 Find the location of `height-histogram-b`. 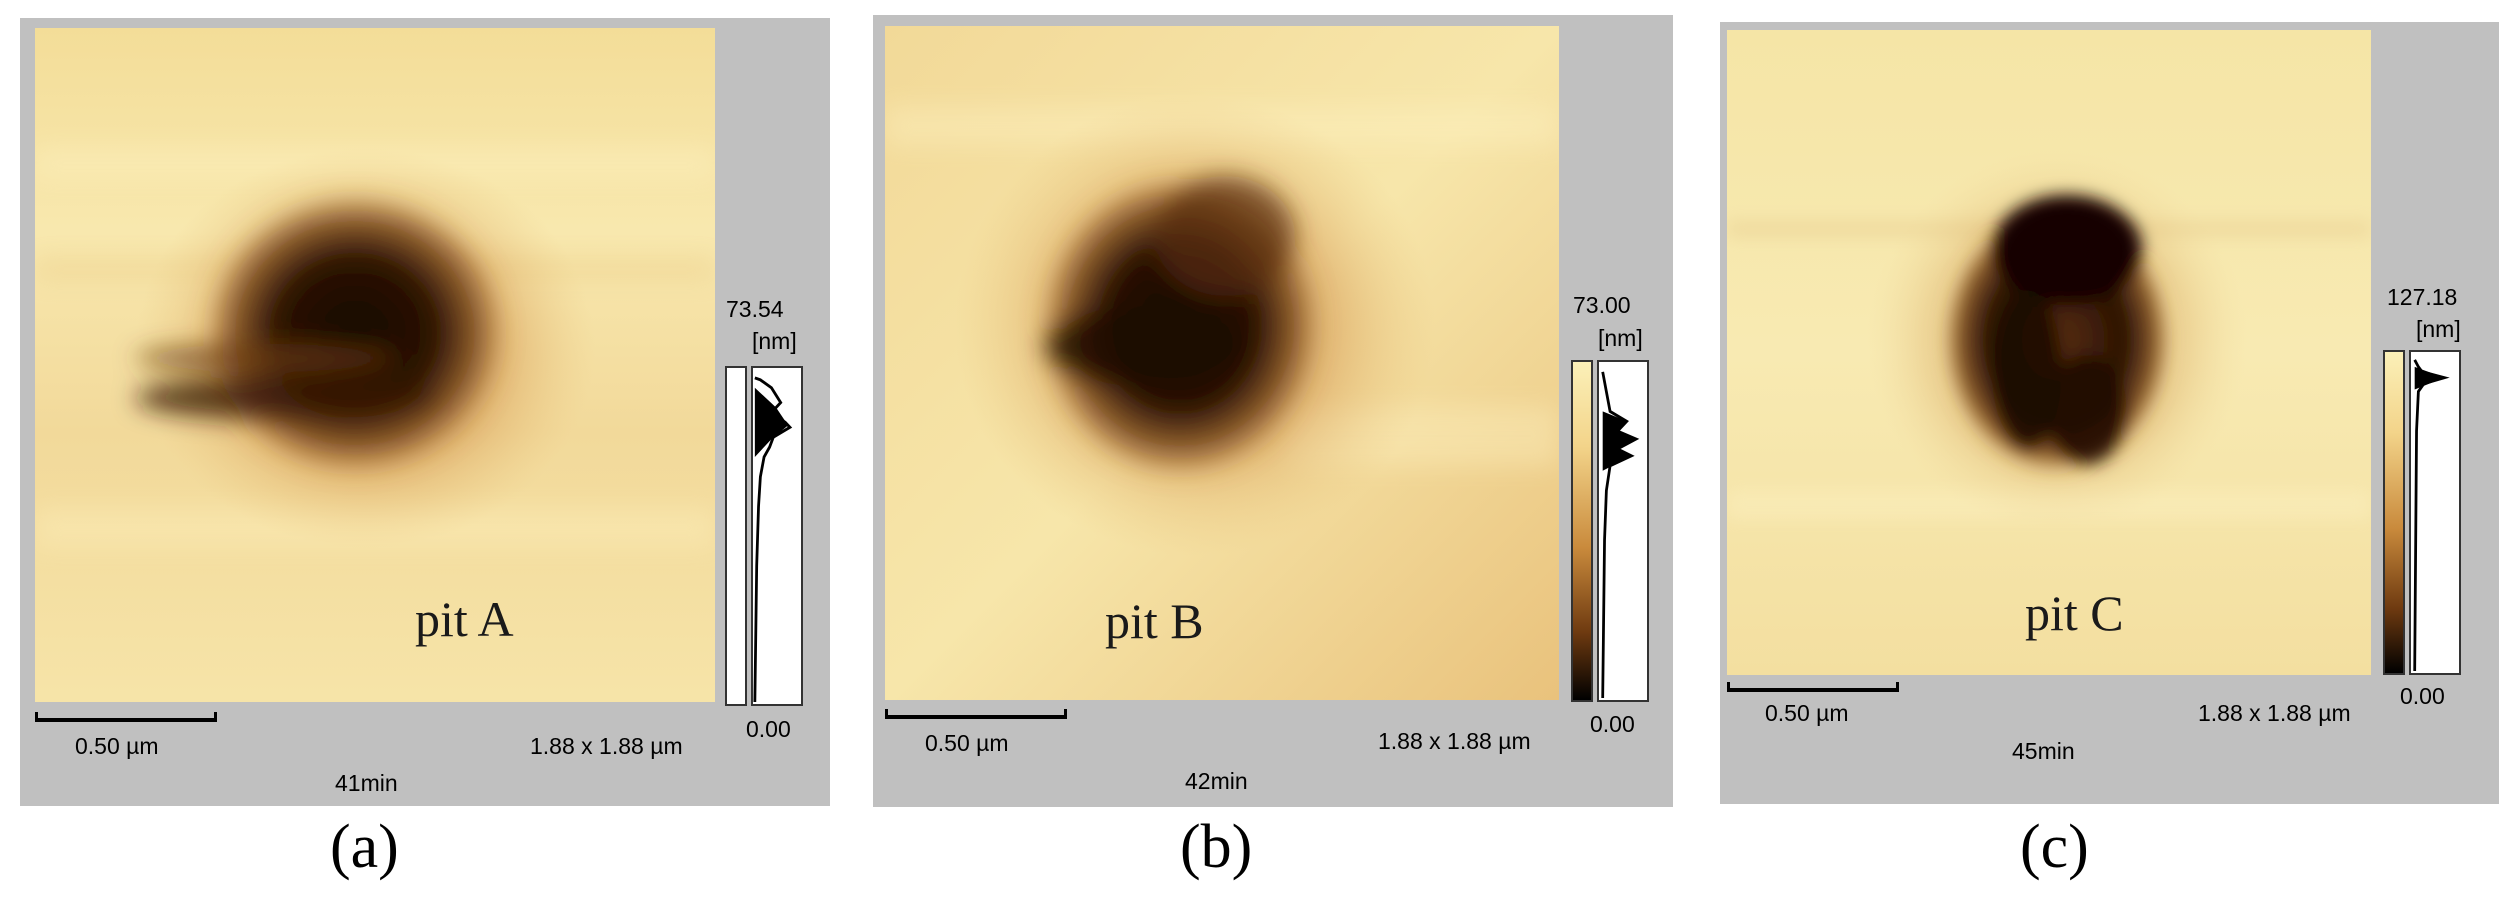

height-histogram-b is located at coordinates (1623, 531).